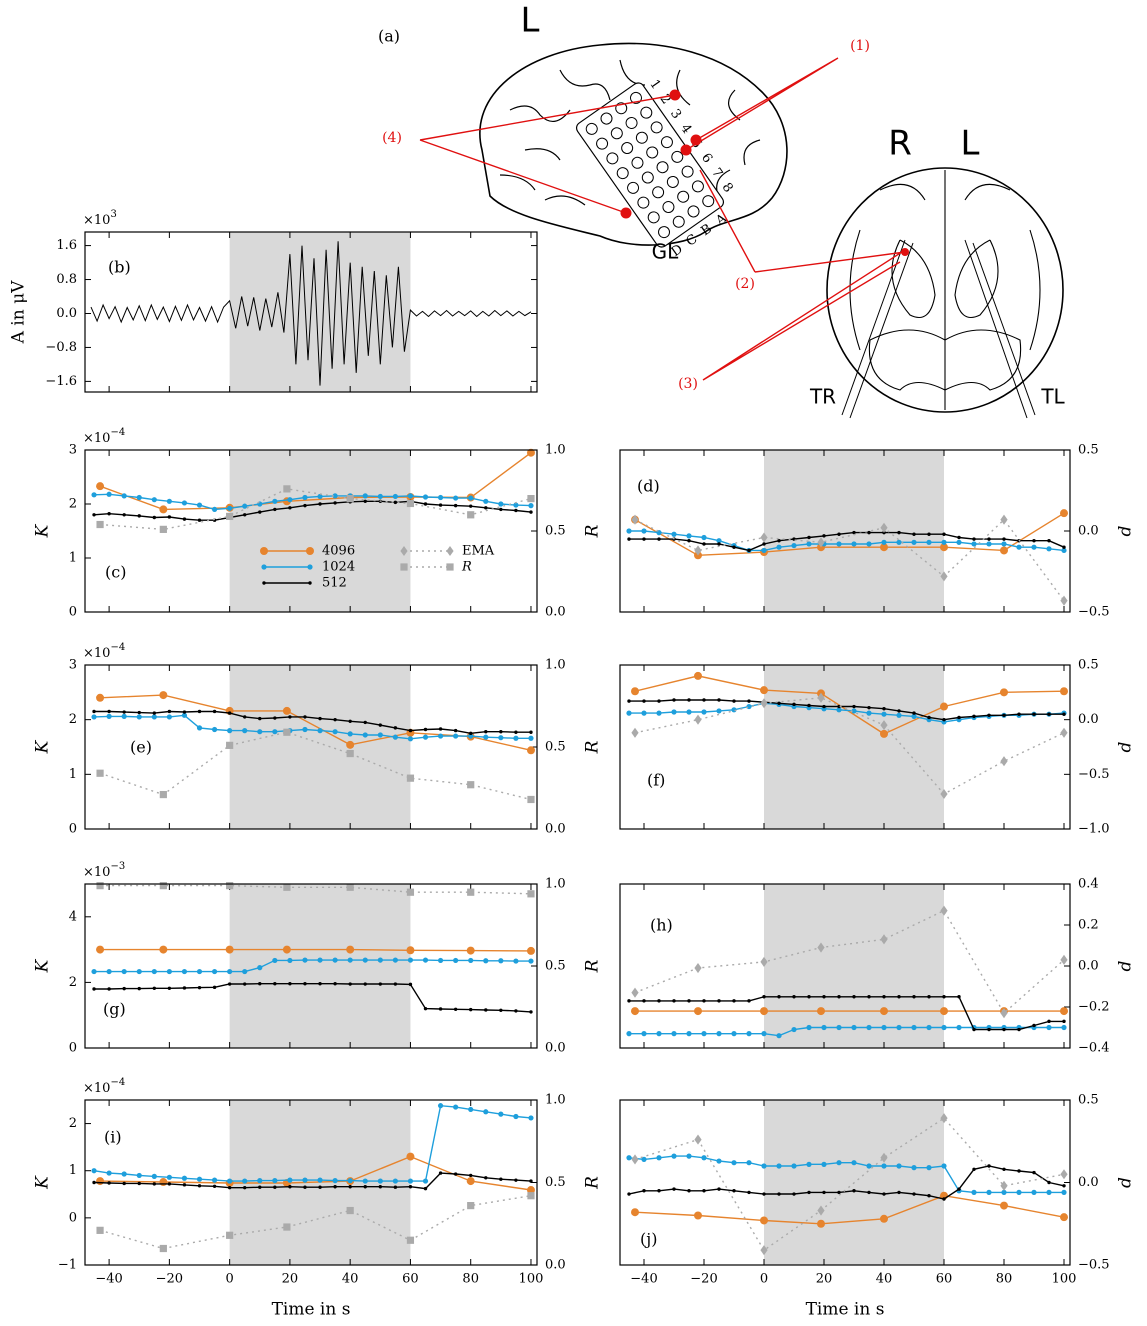  What do you see at coordinates (1094, 829) in the screenshot?
I see `y2-tick-label: −1.0` at bounding box center [1094, 829].